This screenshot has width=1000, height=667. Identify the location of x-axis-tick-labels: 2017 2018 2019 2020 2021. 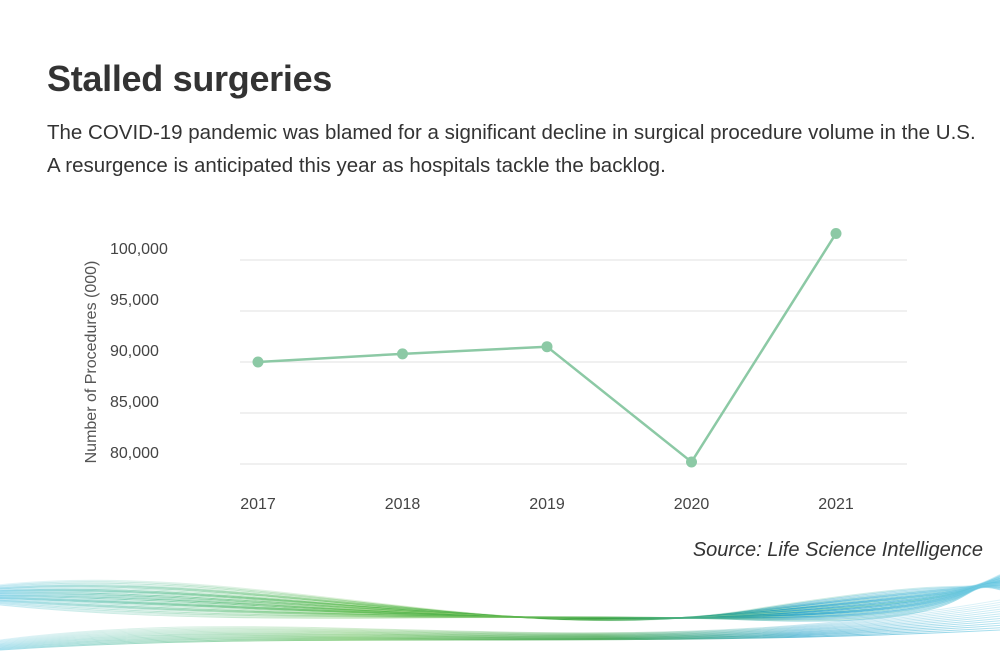
(547, 504).